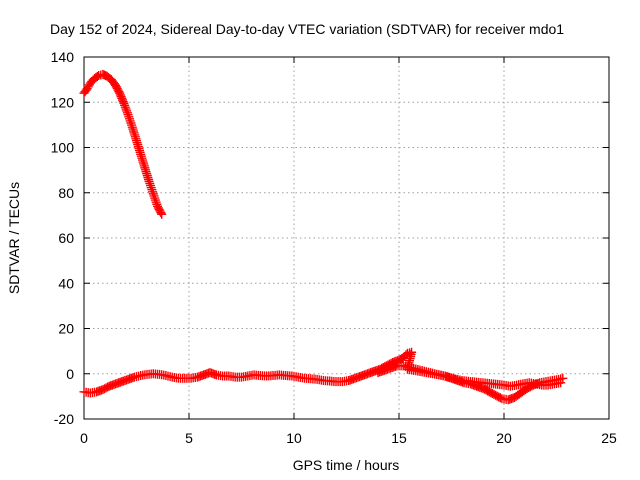 This screenshot has width=640, height=480. Describe the element at coordinates (66, 329) in the screenshot. I see `y-tick-label: 20` at that location.